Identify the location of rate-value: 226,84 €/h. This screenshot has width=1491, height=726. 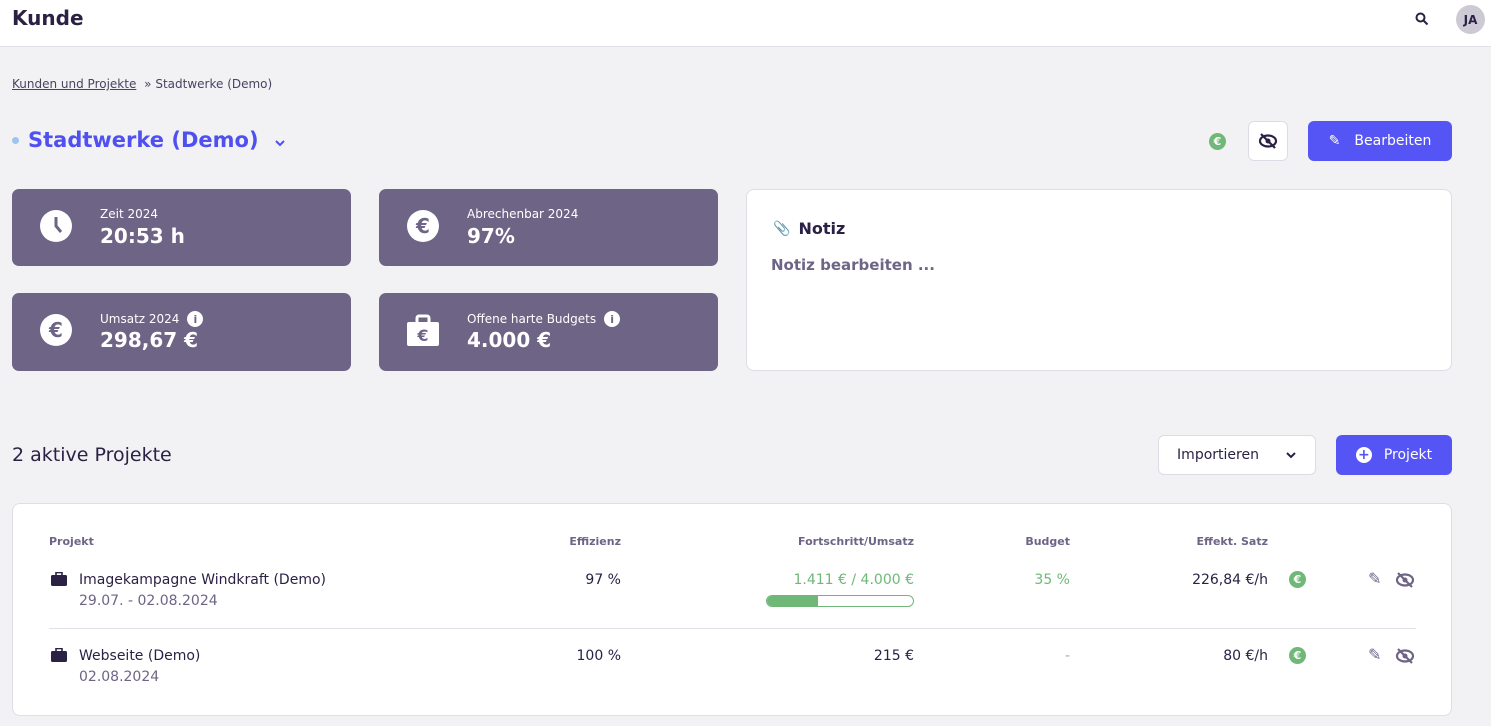
(1230, 580).